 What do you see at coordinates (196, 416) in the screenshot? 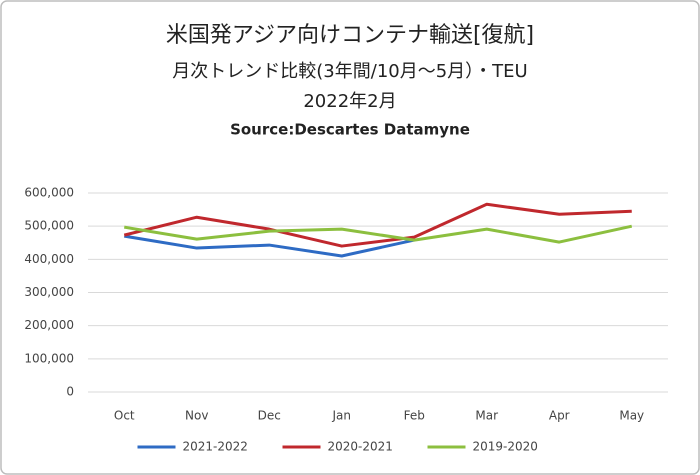
I see `x-tick-label: Nov` at bounding box center [196, 416].